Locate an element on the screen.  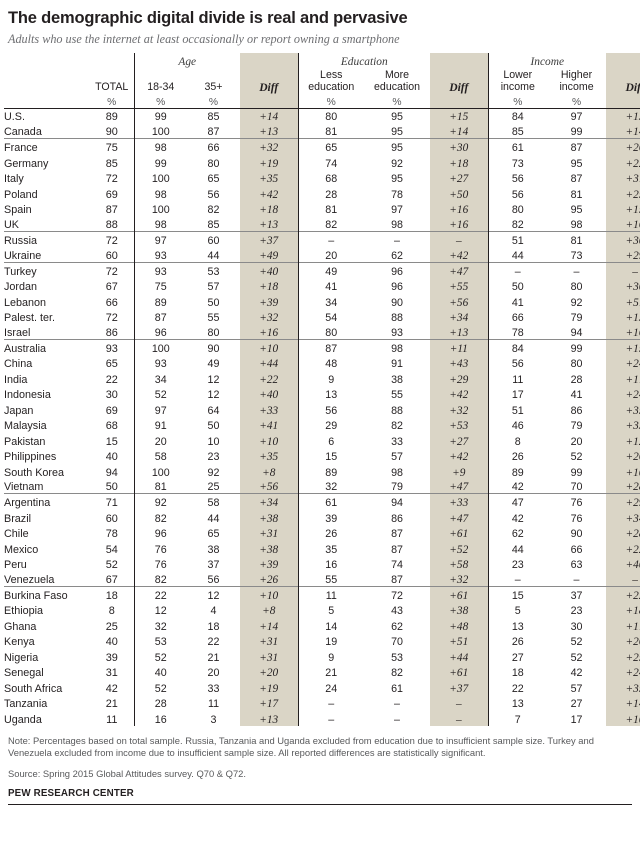
cell-inc-lower: 18 is located at coordinates (517, 671).